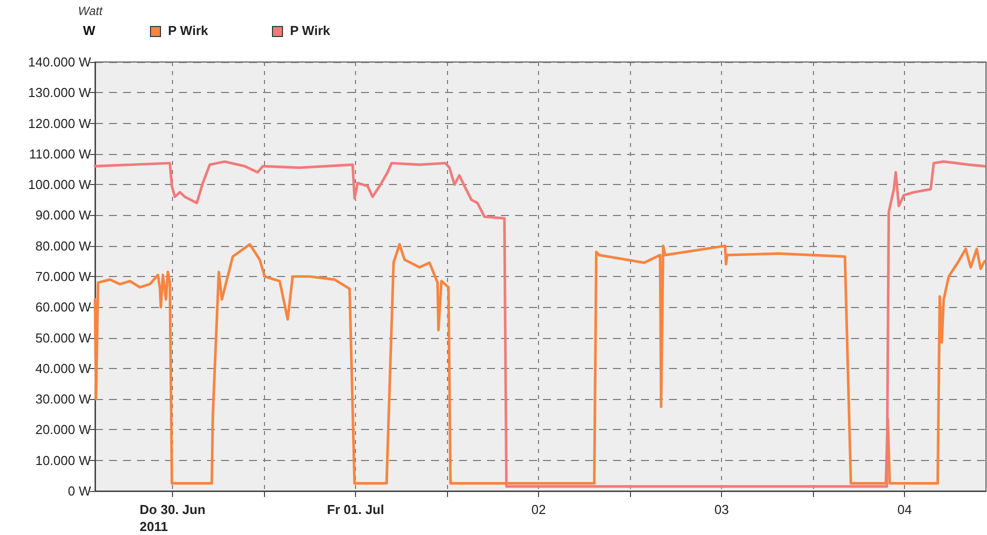  I want to click on y-tick-label: 130.000 W, so click(60, 92).